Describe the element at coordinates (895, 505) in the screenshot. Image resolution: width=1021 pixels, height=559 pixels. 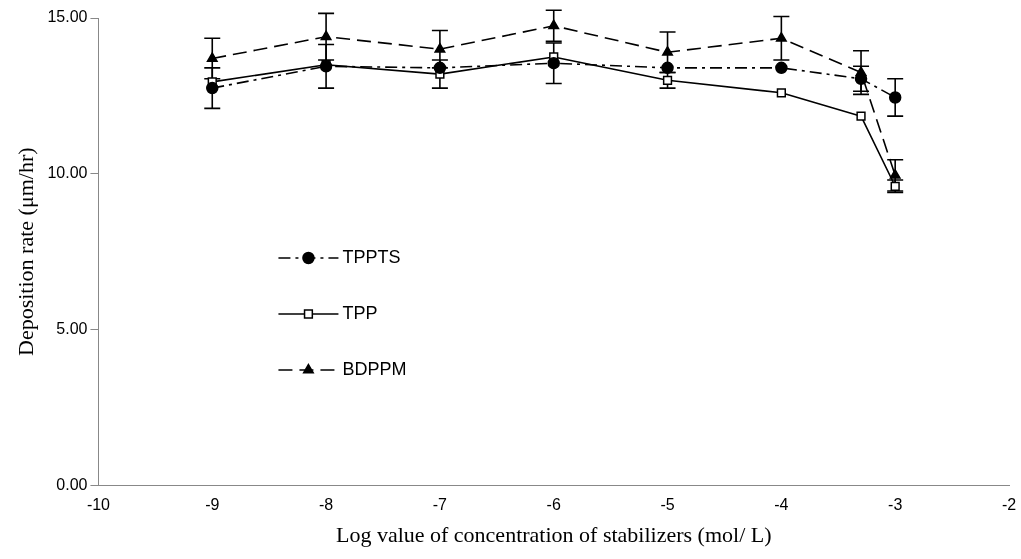
I see `x-tick-label: -3` at that location.